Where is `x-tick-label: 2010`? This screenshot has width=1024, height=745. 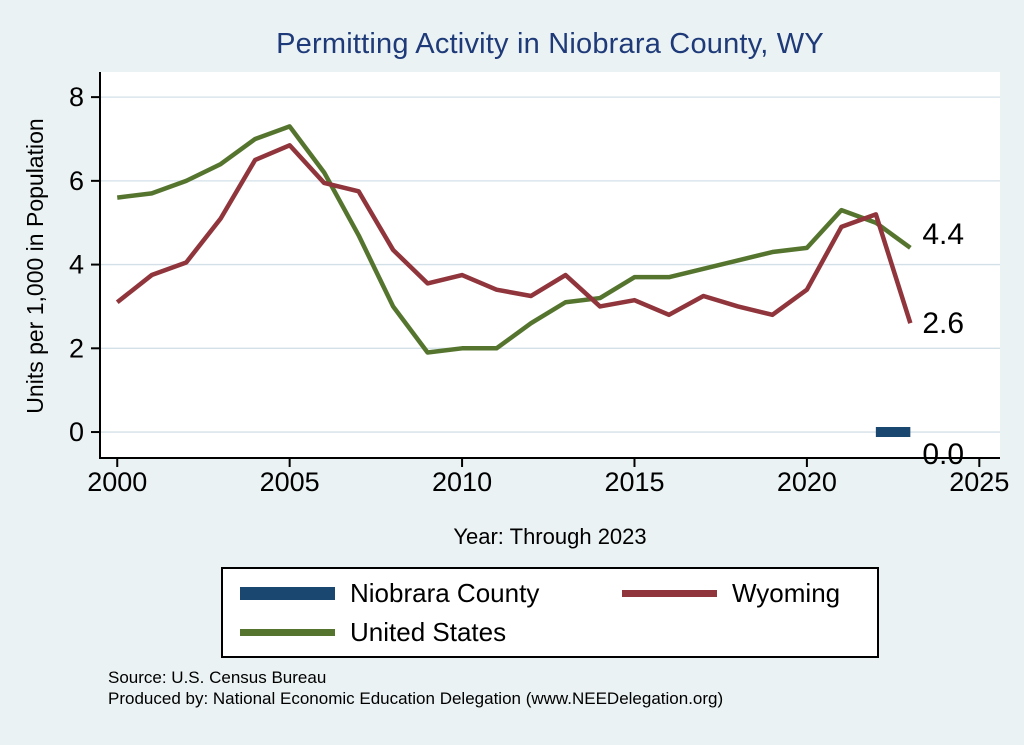 x-tick-label: 2010 is located at coordinates (462, 482).